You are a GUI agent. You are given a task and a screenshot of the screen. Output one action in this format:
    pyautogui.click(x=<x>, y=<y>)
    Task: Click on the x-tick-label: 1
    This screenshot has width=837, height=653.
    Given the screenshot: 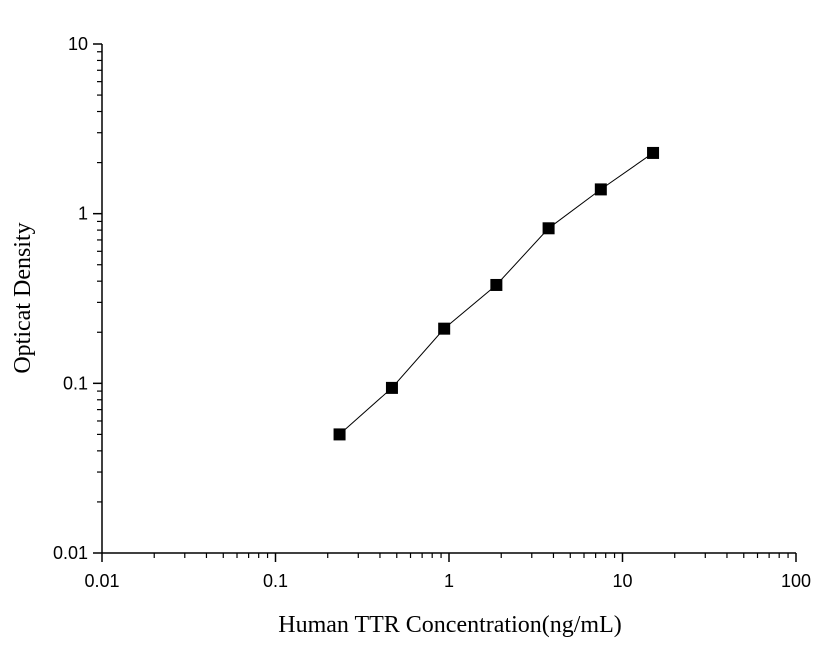 What is the action you would take?
    pyautogui.click(x=449, y=581)
    